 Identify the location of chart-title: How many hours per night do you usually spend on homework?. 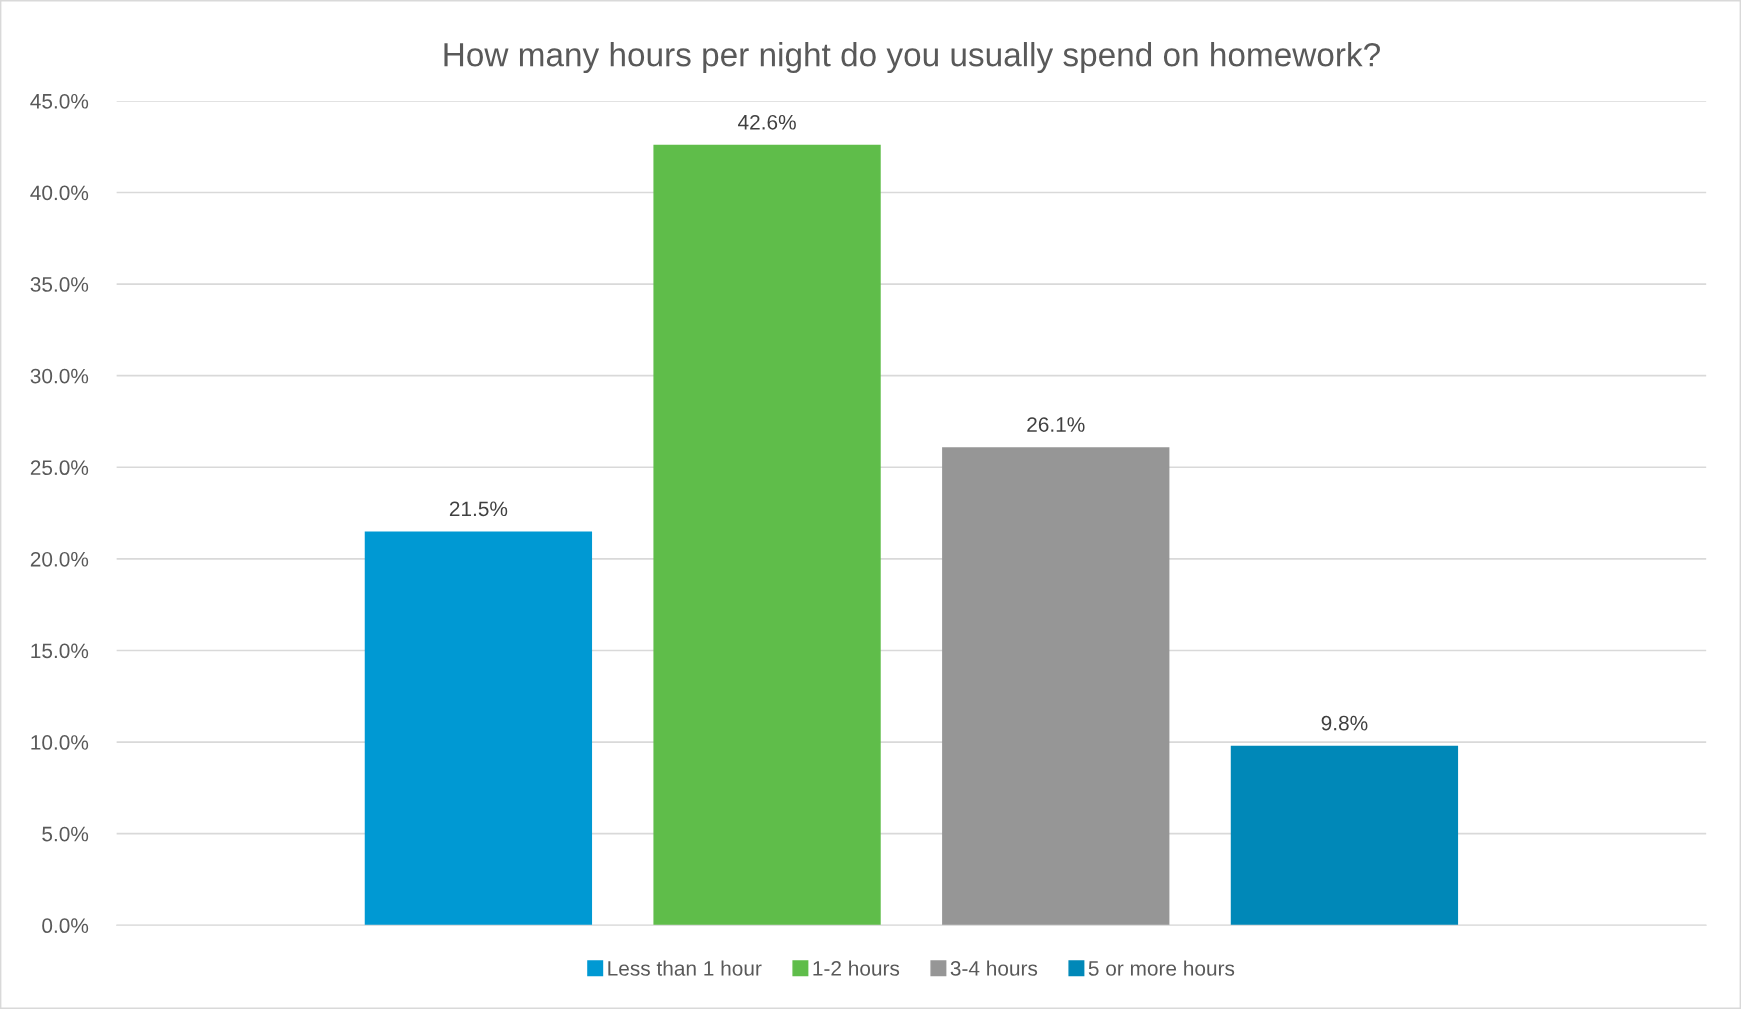
(912, 58).